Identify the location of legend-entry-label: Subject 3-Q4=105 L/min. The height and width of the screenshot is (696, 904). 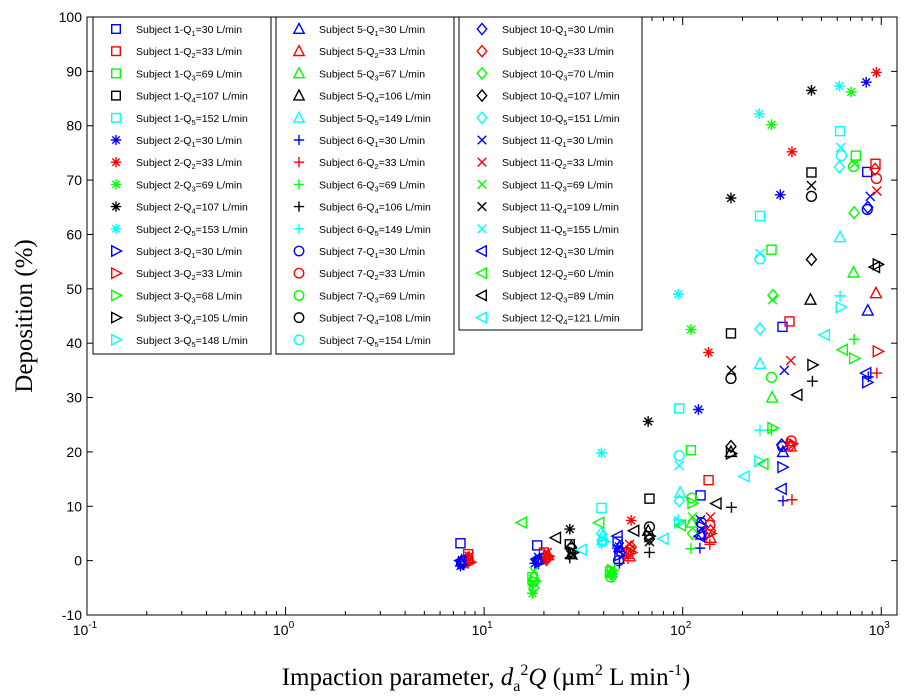
(192, 320).